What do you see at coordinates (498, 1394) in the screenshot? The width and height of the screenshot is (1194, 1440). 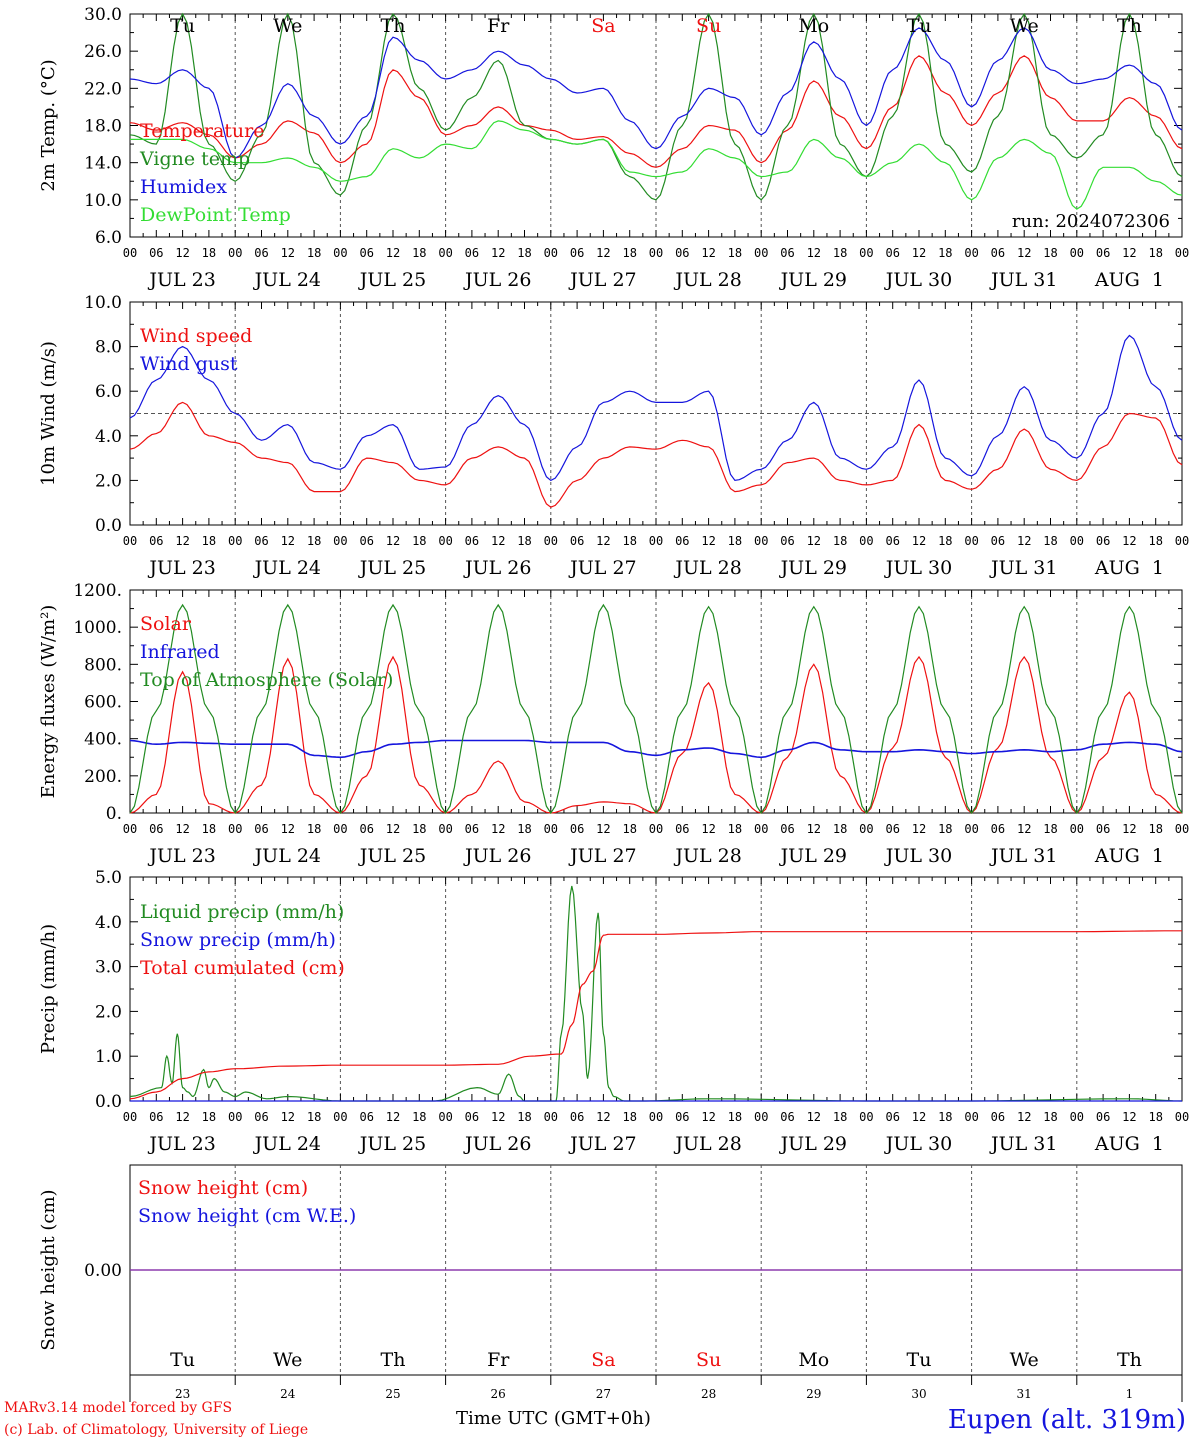 I see `day-number: 26` at bounding box center [498, 1394].